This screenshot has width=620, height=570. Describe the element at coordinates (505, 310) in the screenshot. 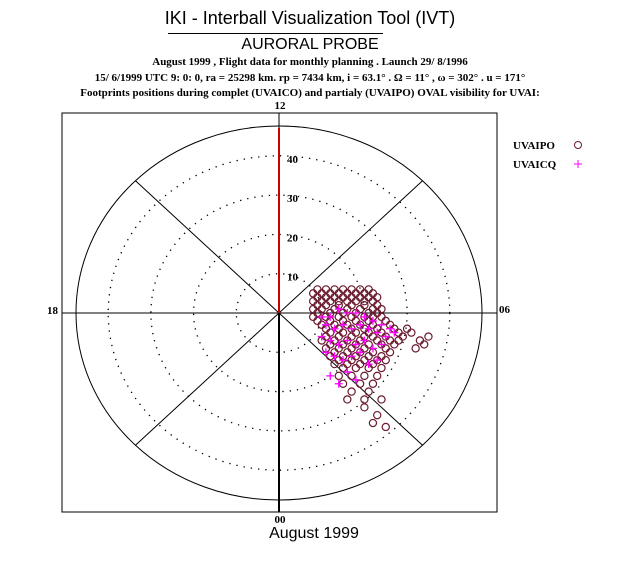

I see `mlt-label-right: 06` at that location.